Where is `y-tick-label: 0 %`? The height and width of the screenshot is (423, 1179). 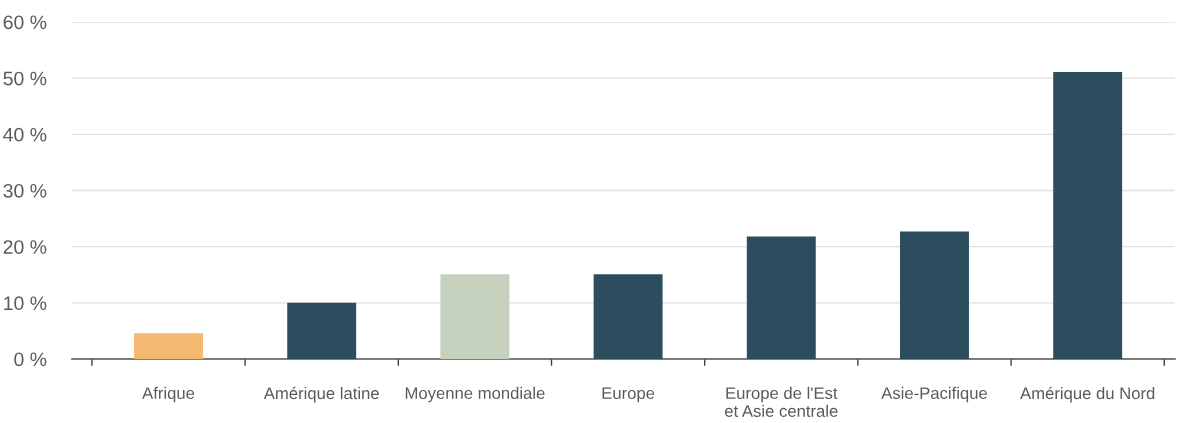
y-tick-label: 0 % is located at coordinates (30, 359).